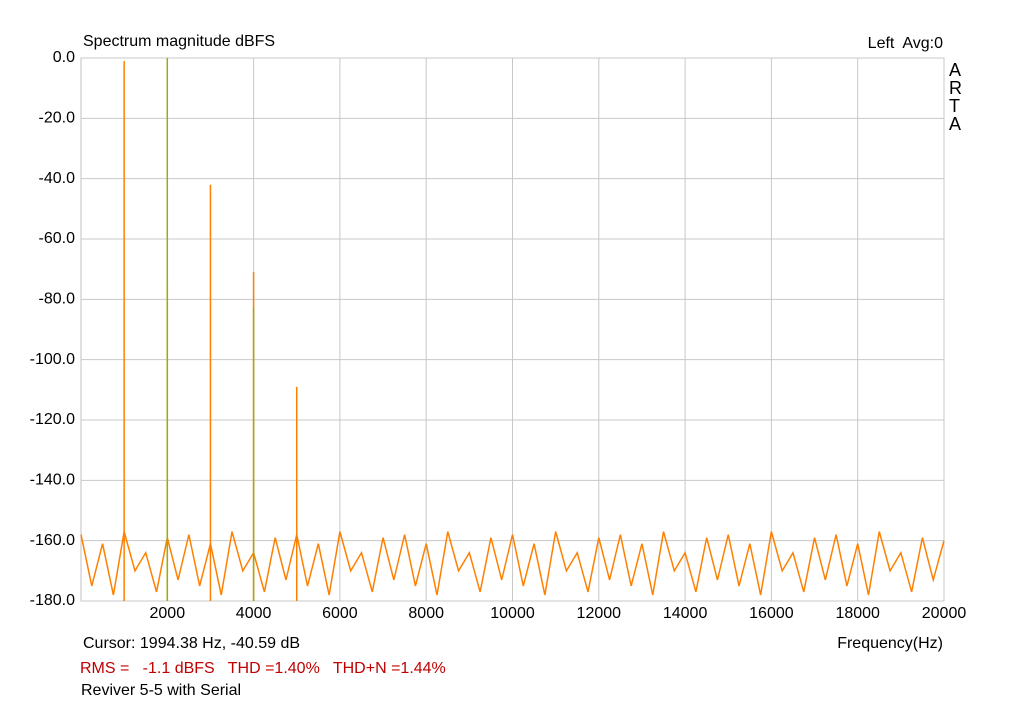 The image size is (1024, 705). I want to click on x-tick-label: 16000, so click(771, 613).